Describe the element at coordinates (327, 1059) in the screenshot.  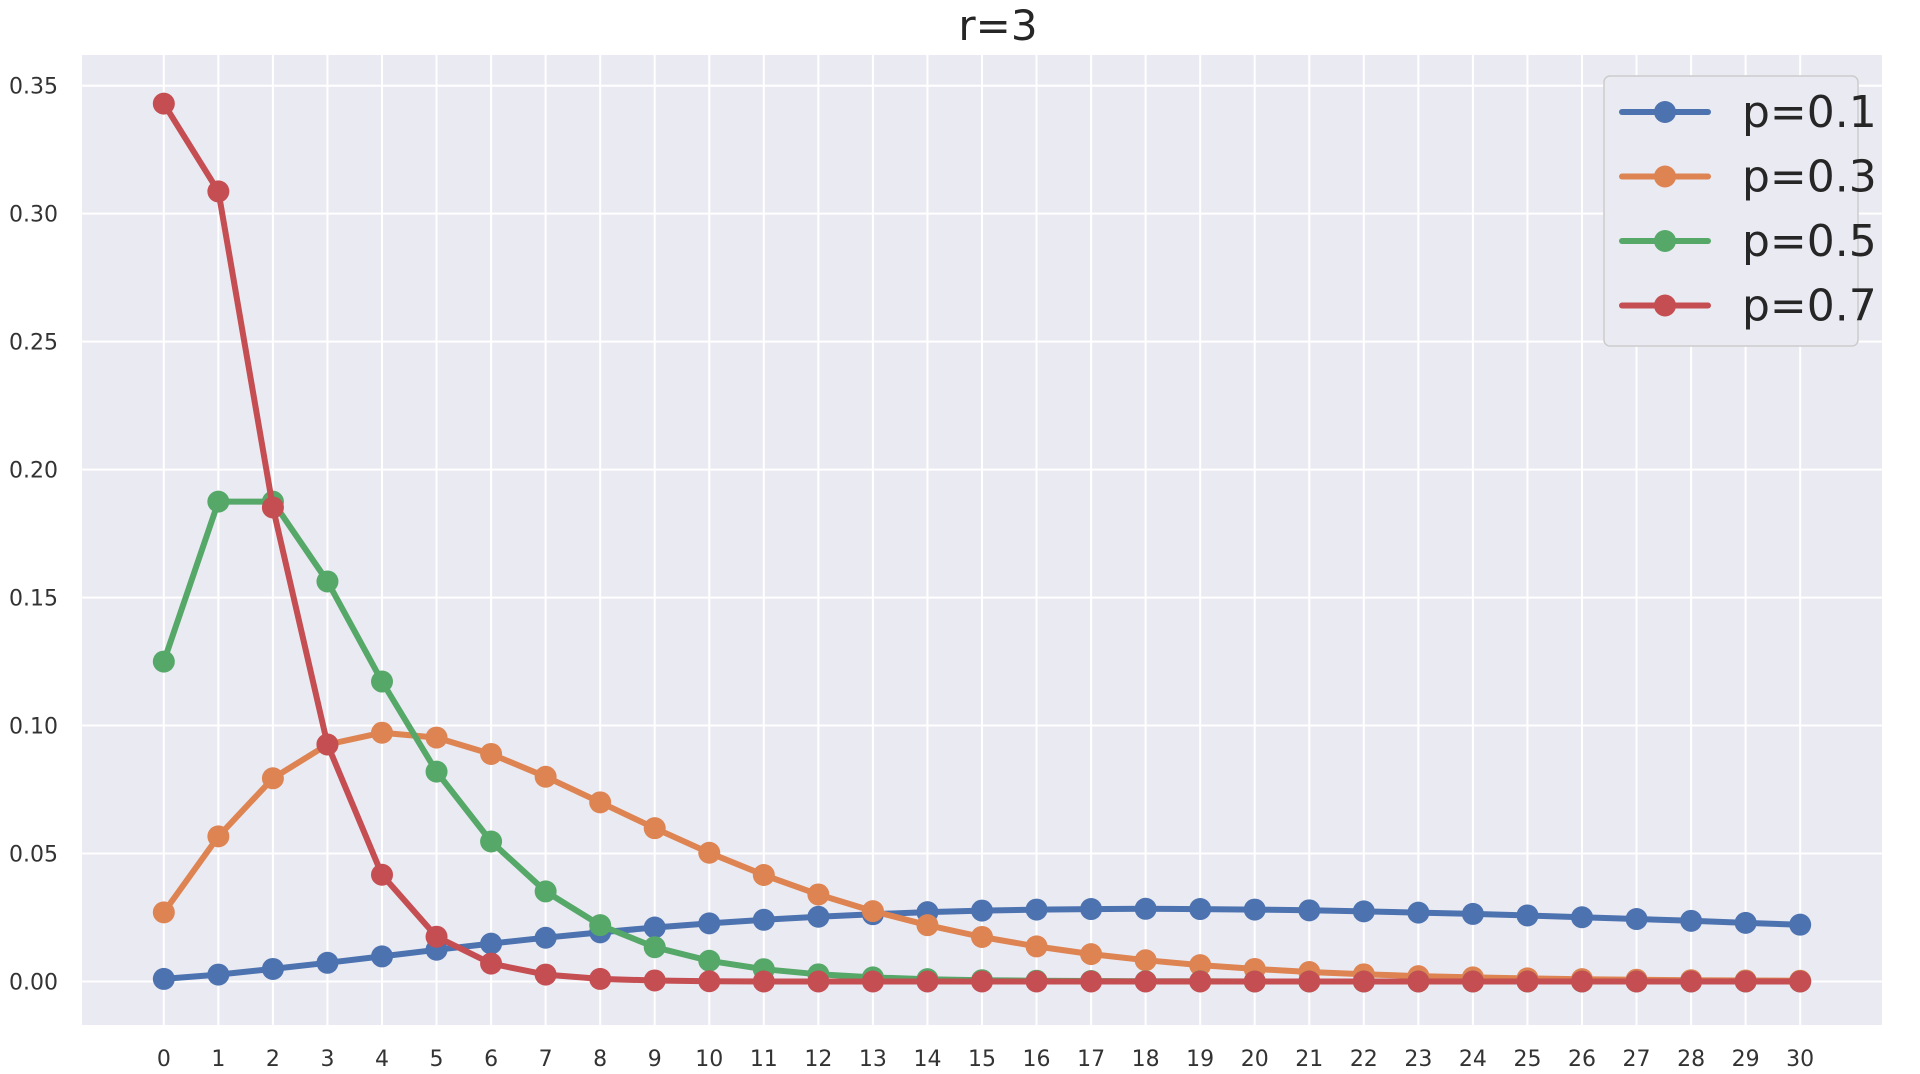
I see `x-tick-label: 3` at that location.